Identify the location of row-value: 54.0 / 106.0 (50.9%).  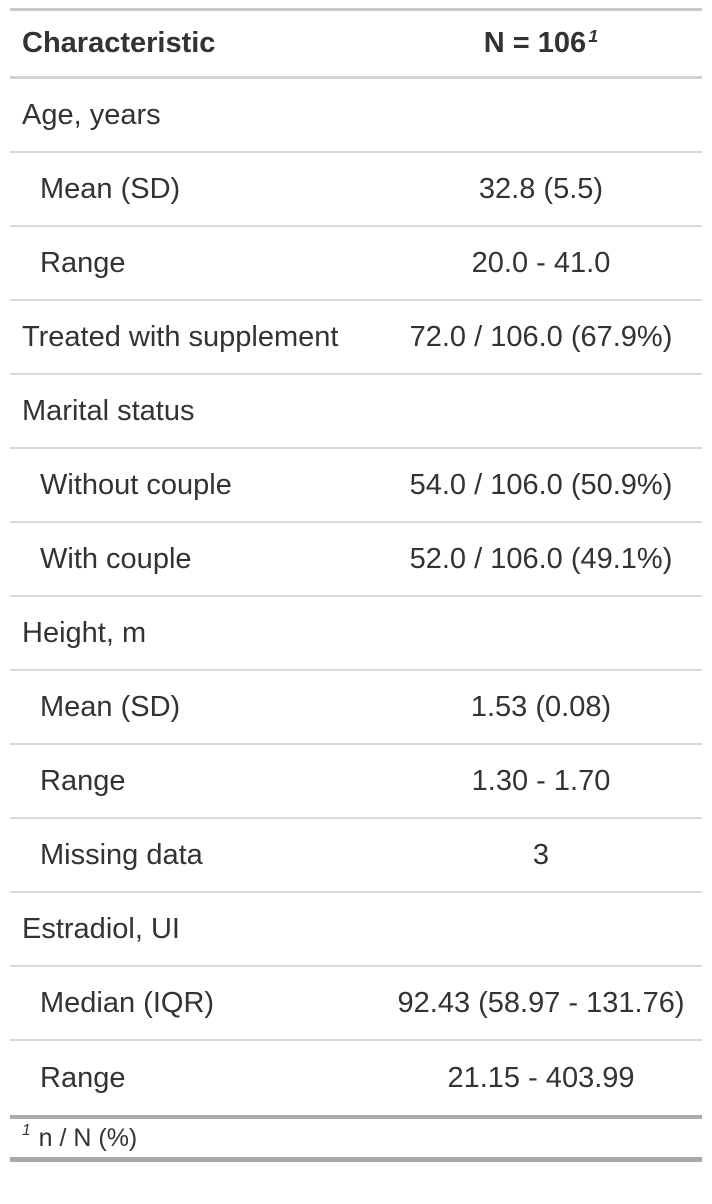
(541, 484).